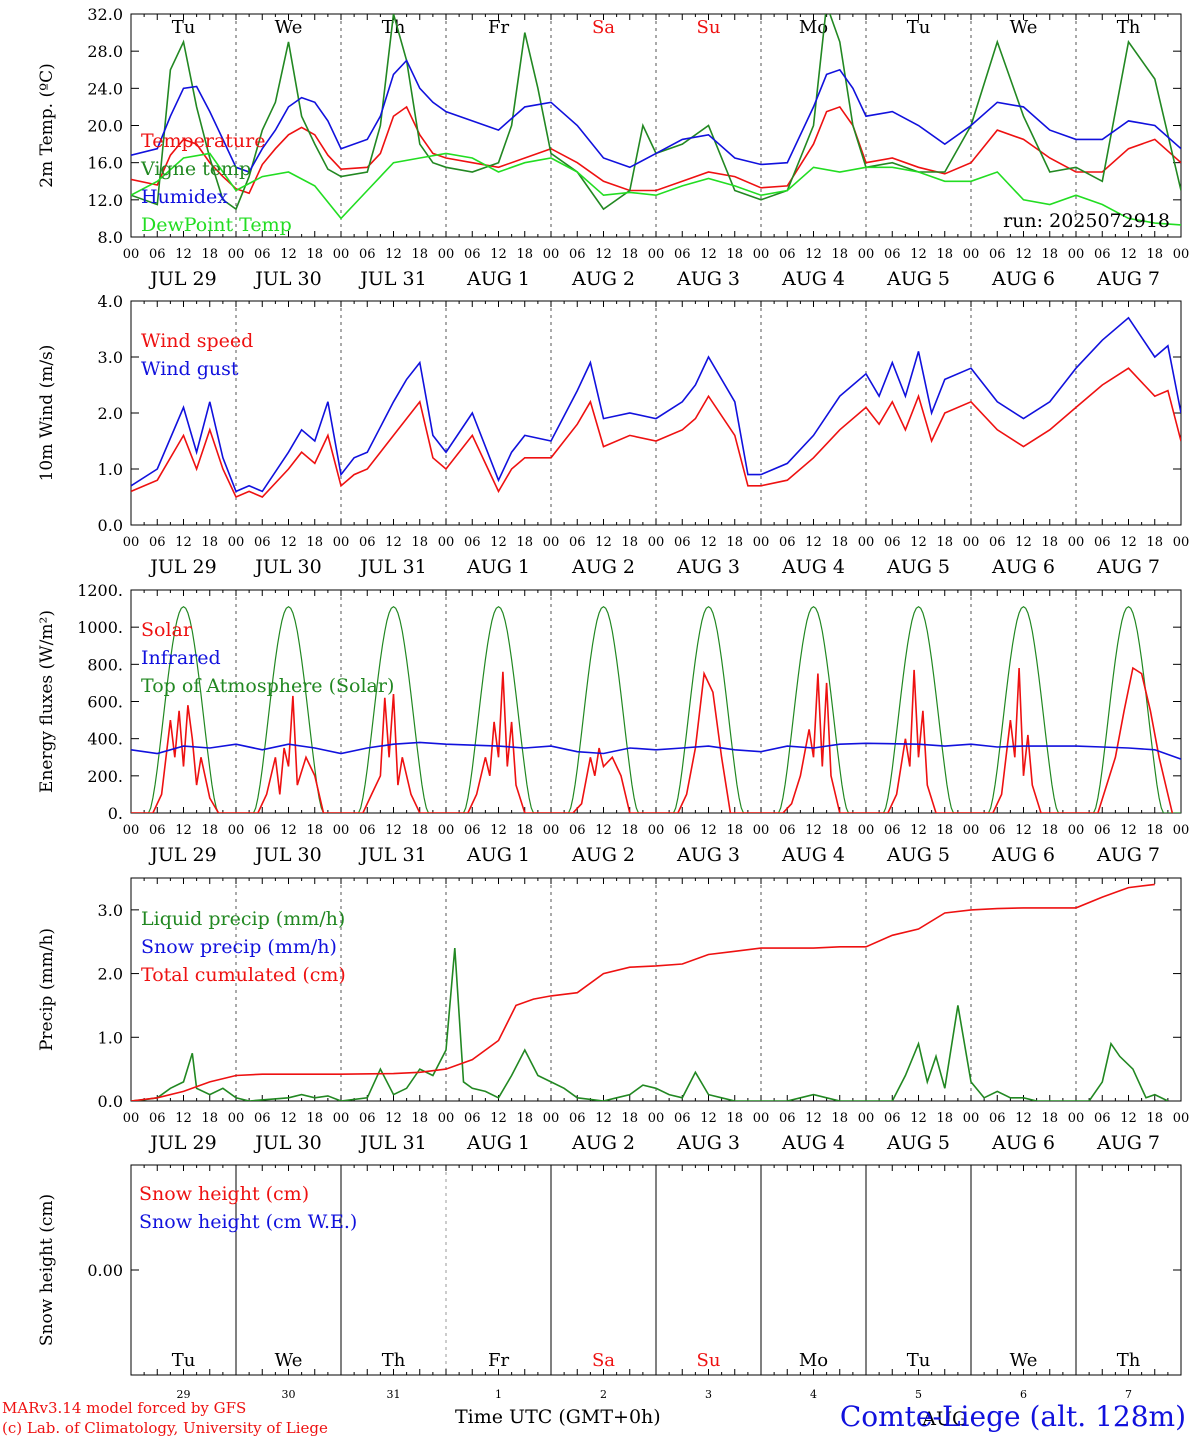 This screenshot has width=1194, height=1440. Describe the element at coordinates (110, 357) in the screenshot. I see `y-tick-label: 3.0` at that location.